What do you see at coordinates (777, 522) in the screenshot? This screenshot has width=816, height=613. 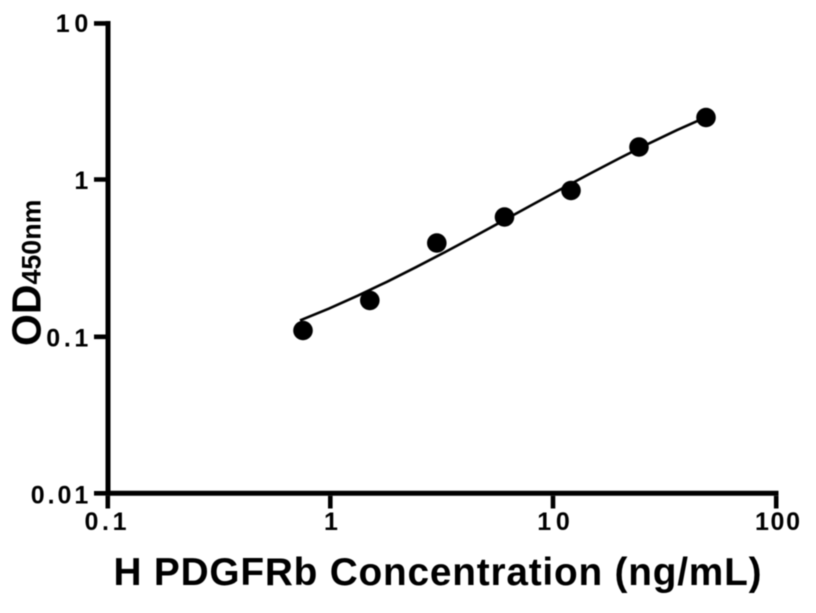 I see `svg-text: 100` at bounding box center [777, 522].